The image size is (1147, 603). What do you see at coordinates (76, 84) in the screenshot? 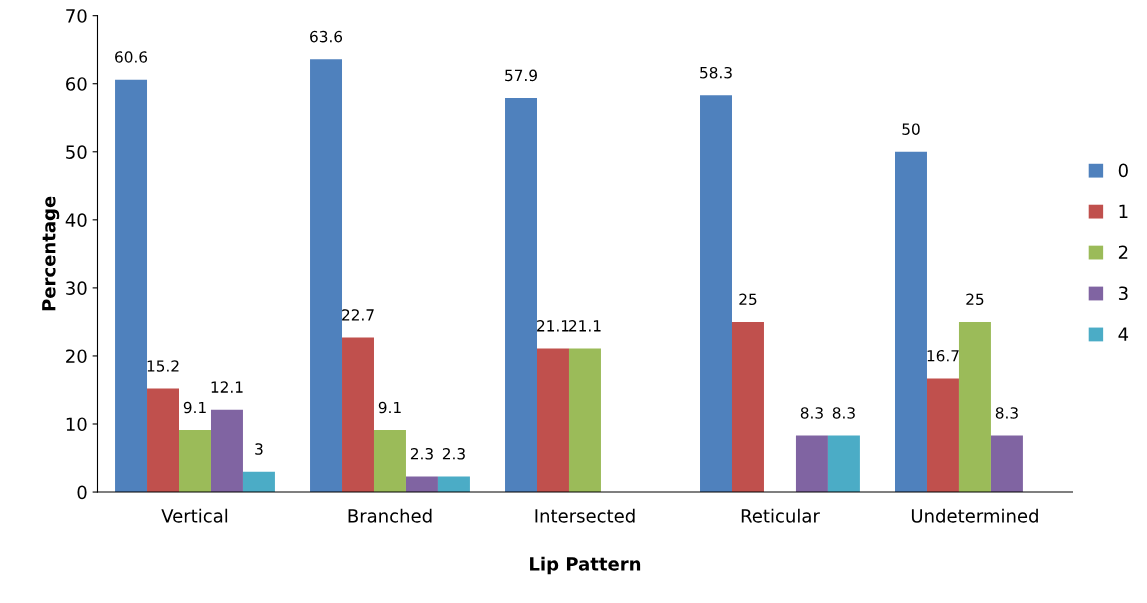
I see `y-tick-label: 60` at bounding box center [76, 84].